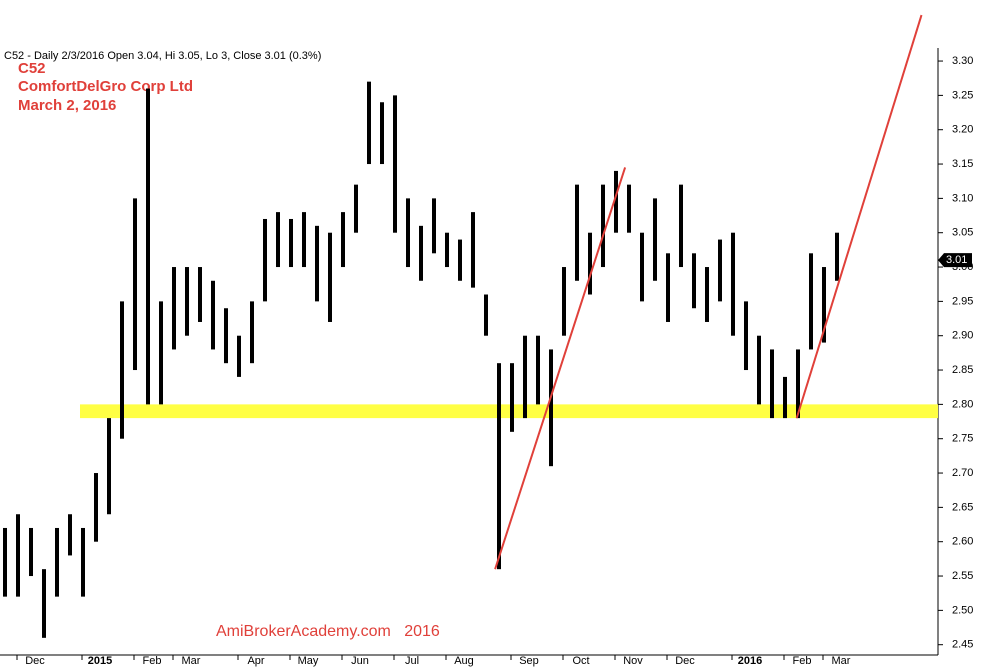  Describe the element at coordinates (962, 95) in the screenshot. I see `y-tick-label: 3.25` at that location.